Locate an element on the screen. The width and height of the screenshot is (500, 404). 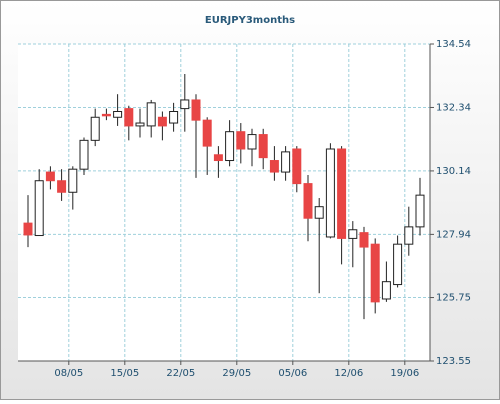
x-tick-label: 22/05 is located at coordinates (180, 373).